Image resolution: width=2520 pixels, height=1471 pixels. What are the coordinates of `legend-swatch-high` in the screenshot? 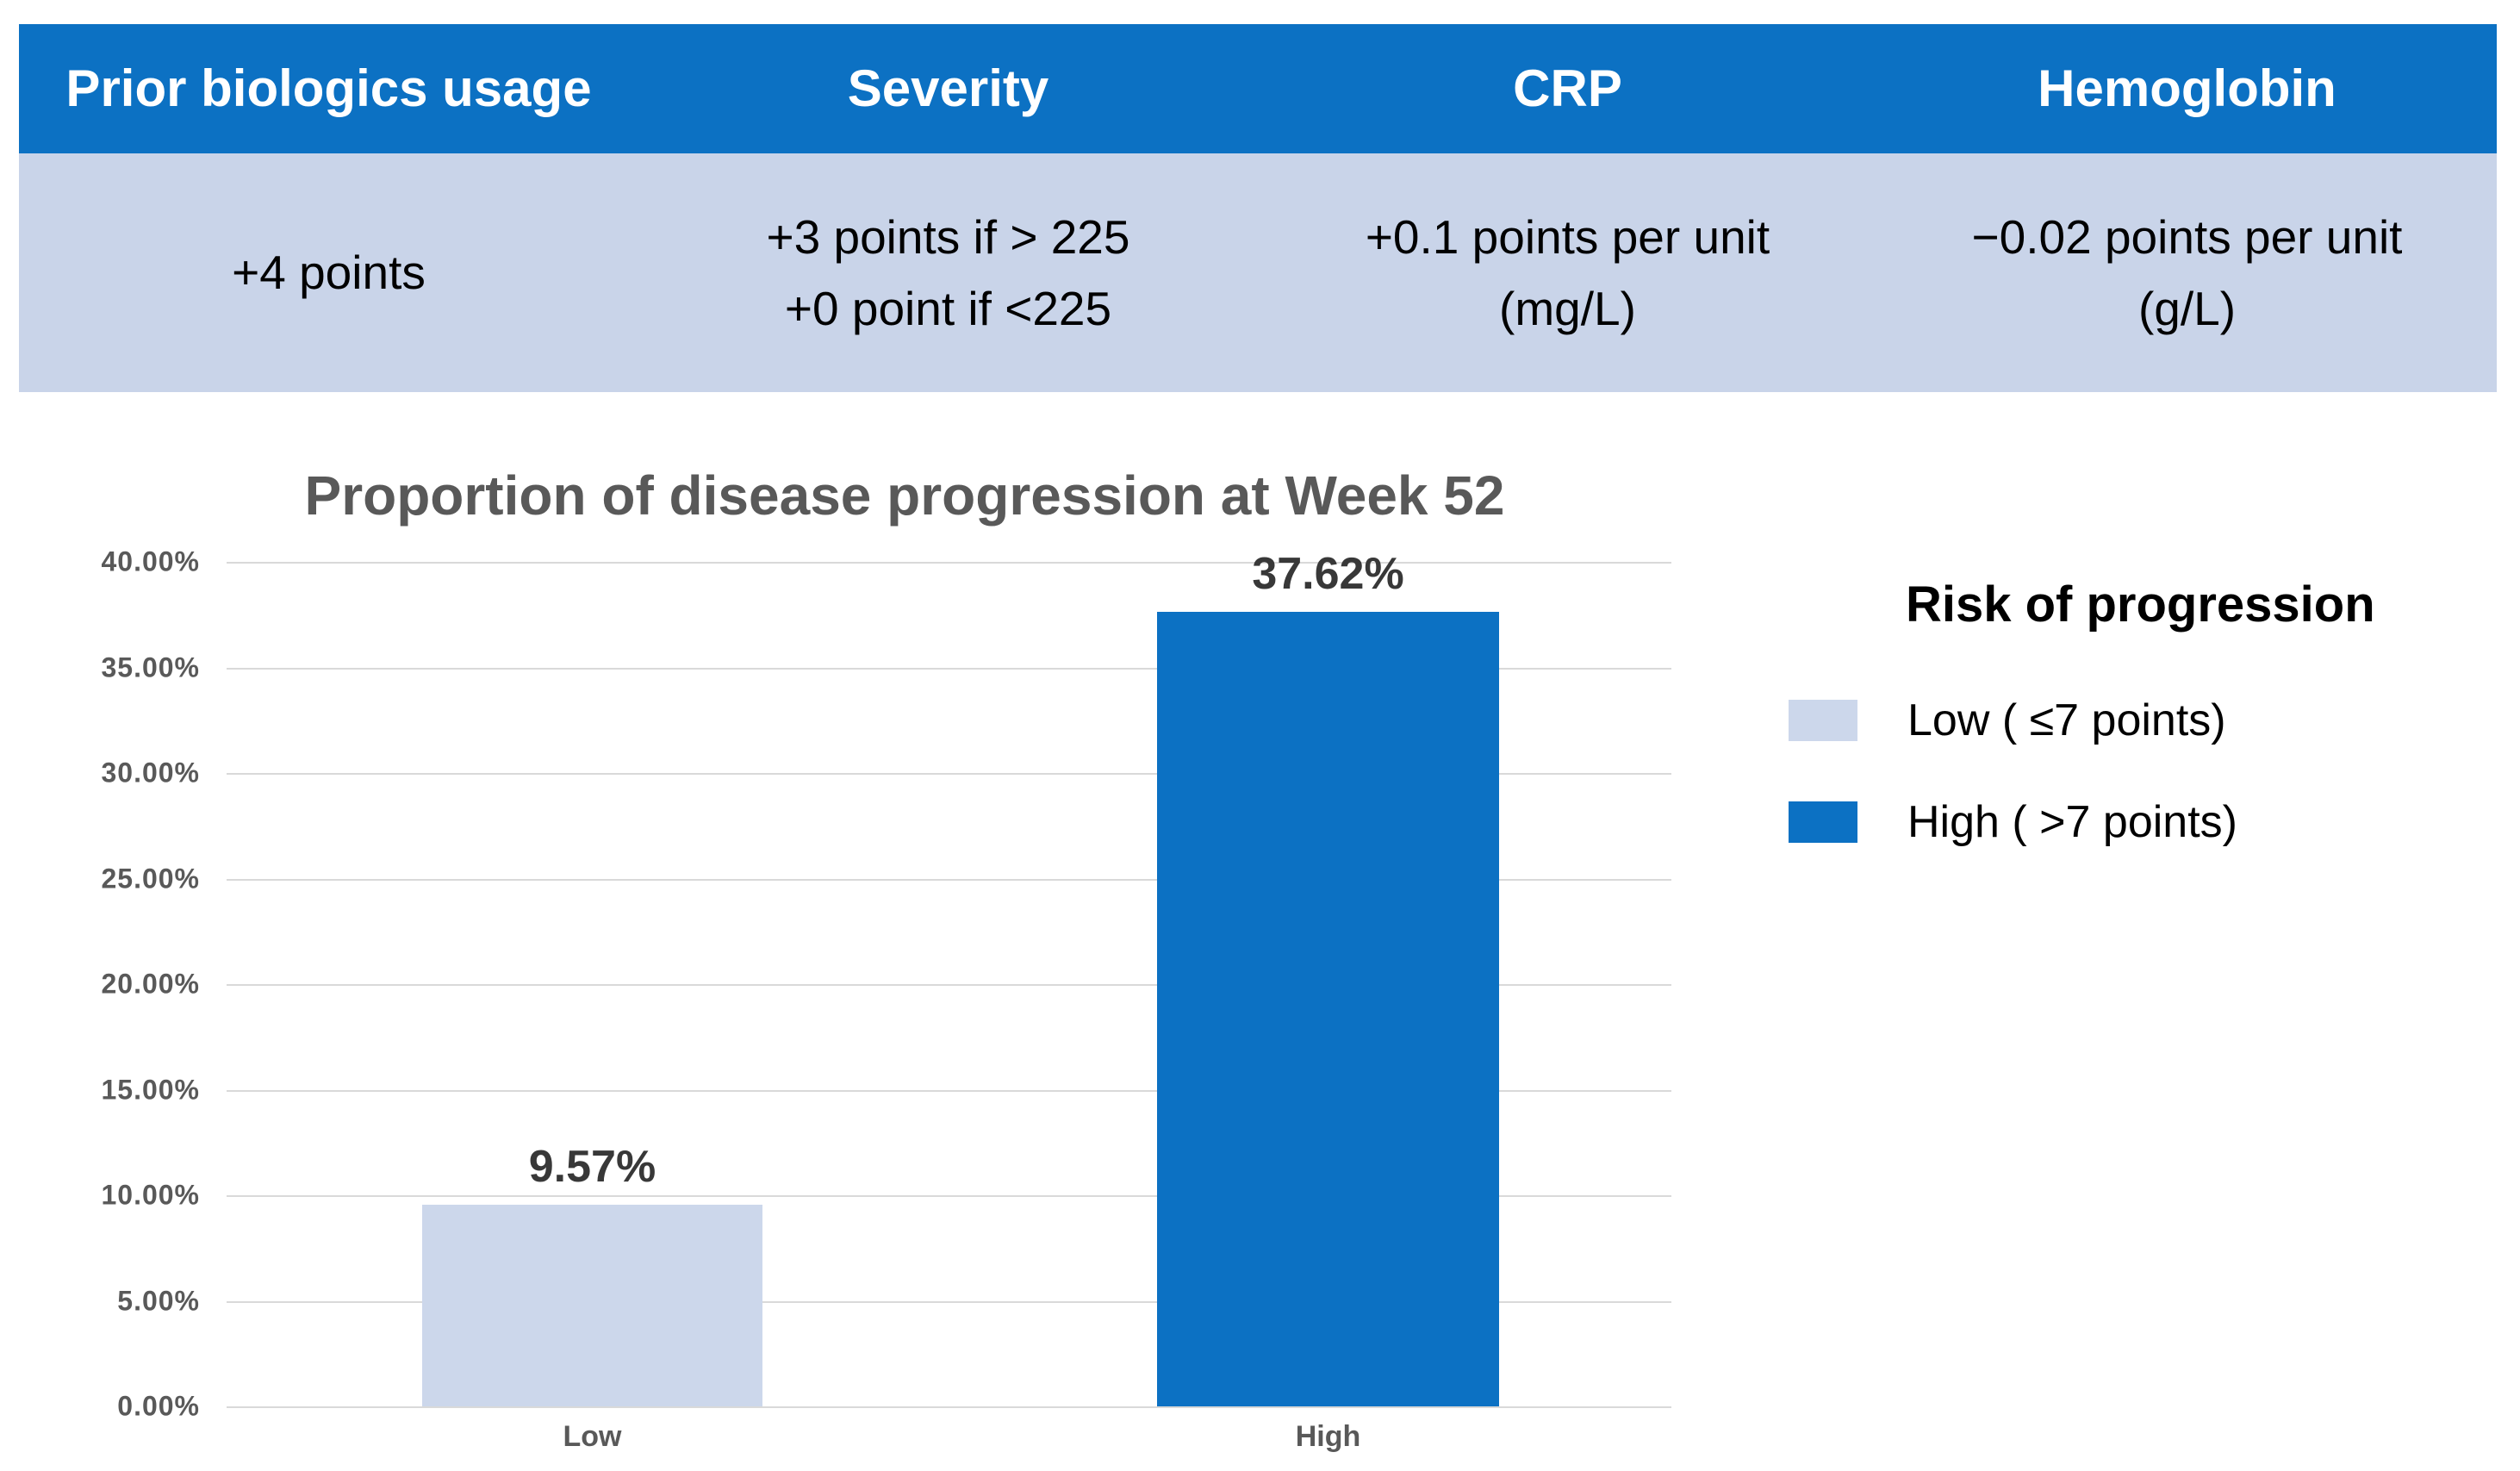 It's located at (1823, 822).